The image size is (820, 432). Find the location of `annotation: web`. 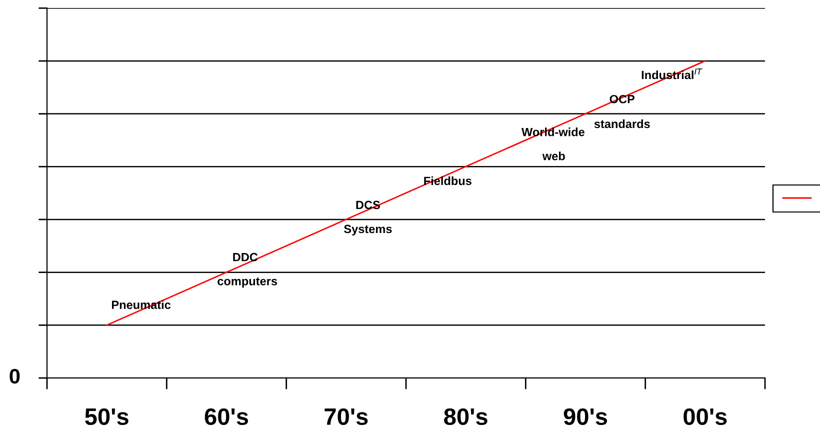

annotation: web is located at coordinates (553, 156).